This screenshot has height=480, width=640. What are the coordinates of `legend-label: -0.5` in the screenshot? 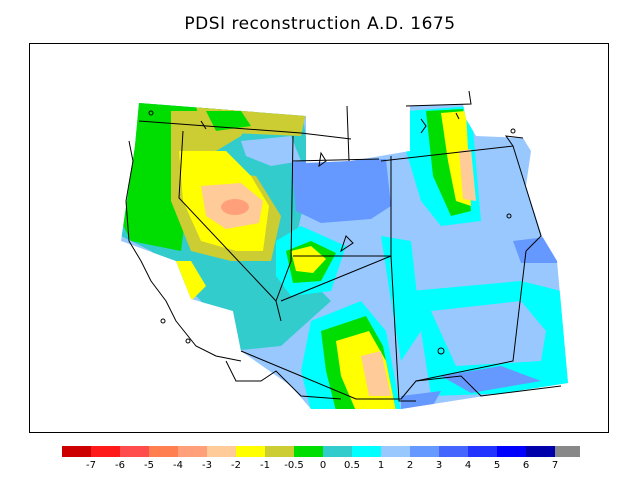 It's located at (294, 465).